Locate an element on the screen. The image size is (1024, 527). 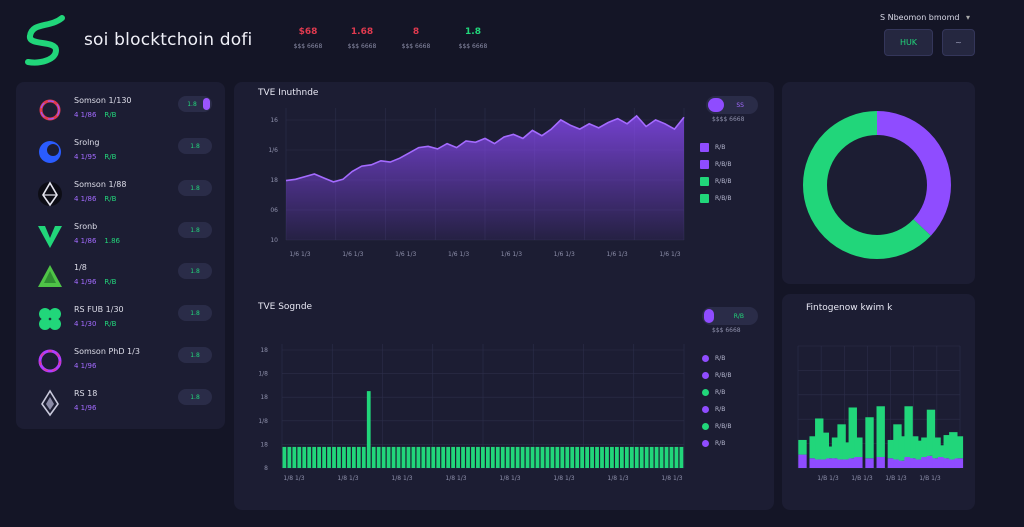
list-item: Somson 1/130 4 1/86 R/B 1.8 is located at coordinates (127, 116).